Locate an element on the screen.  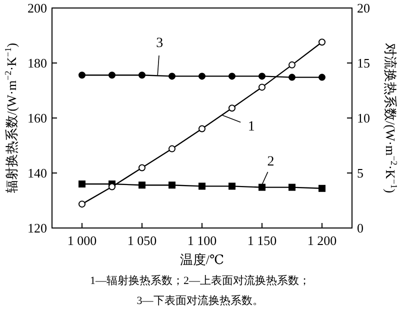
text: 3—下表面对流换热系数。 is located at coordinates (200, 300).